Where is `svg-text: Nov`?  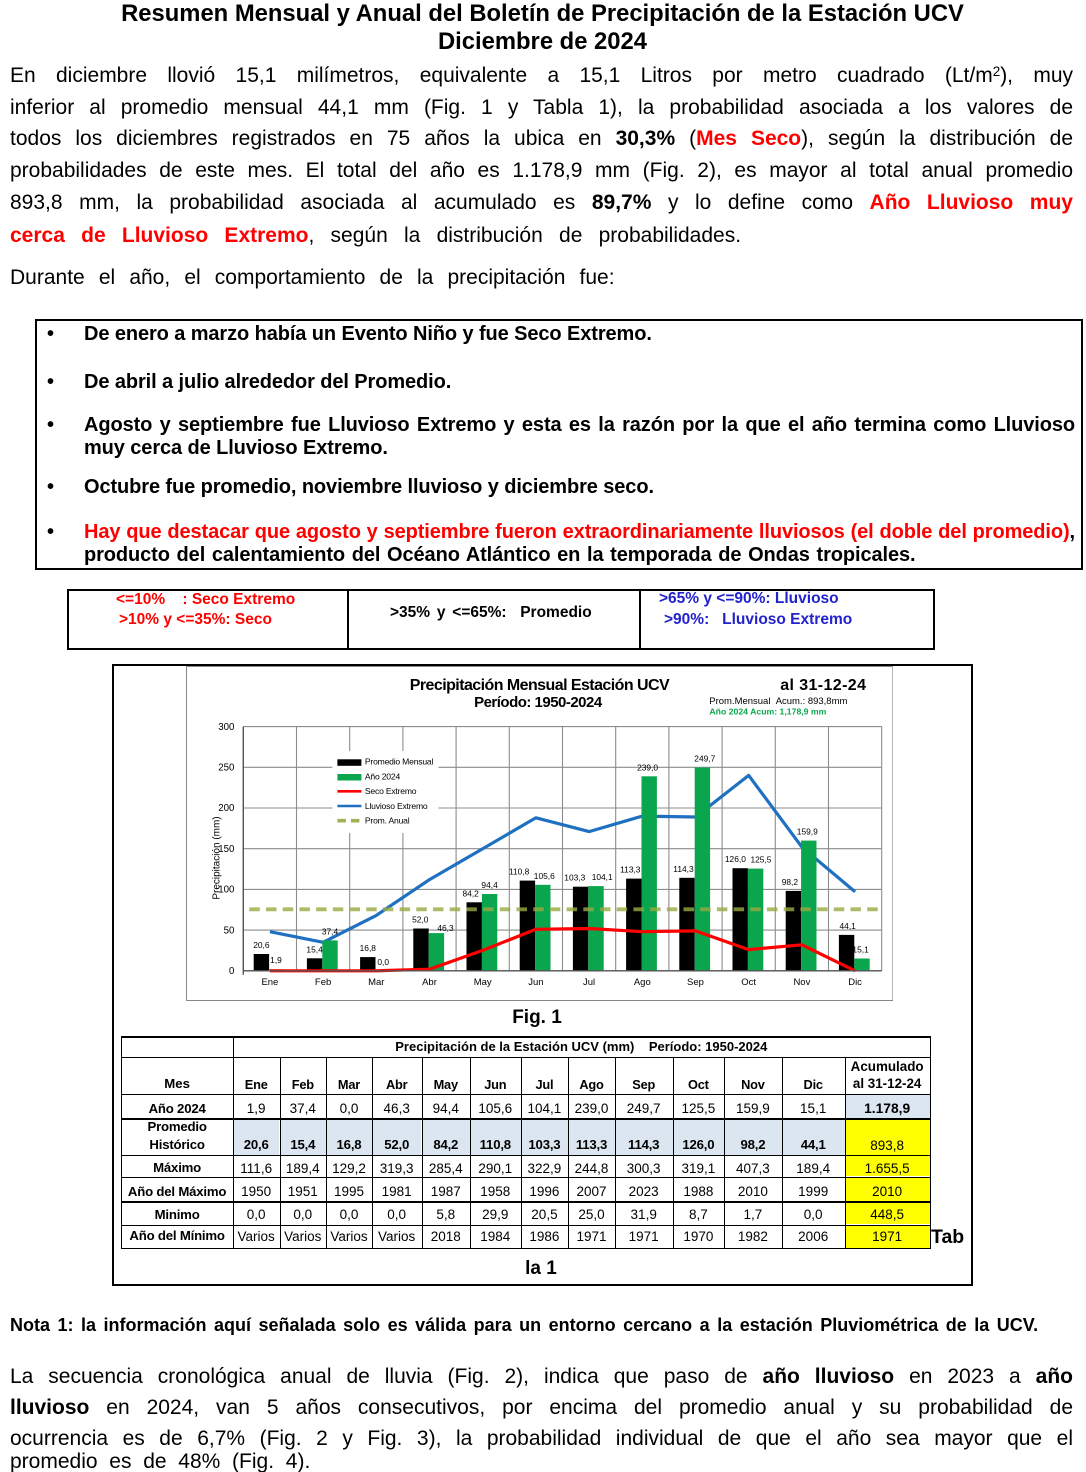
svg-text: Nov is located at coordinates (801, 982).